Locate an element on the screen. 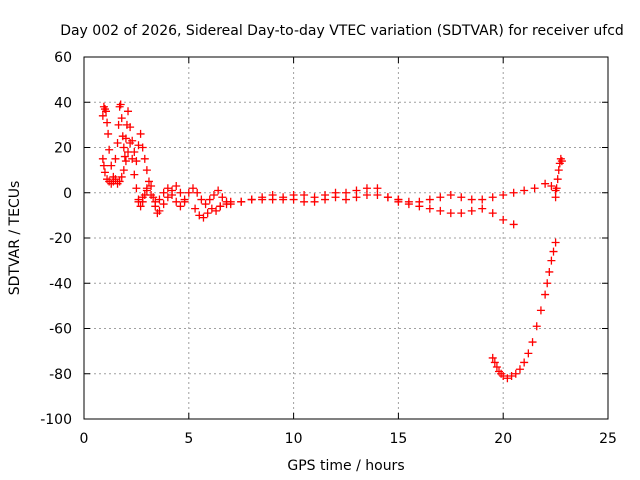 This screenshot has width=640, height=480. x-axis-label: GPS time / hours is located at coordinates (345, 466).